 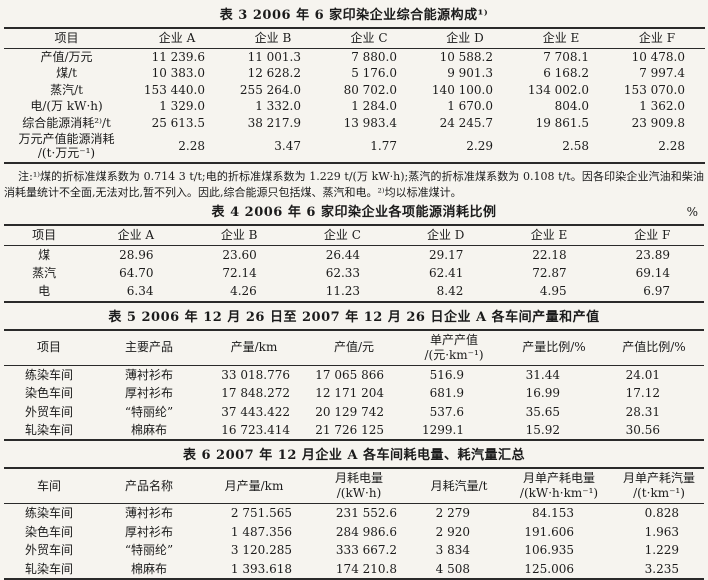 I want to click on column-header: 月耗电量 /(kW·h), so click(x=359, y=486).